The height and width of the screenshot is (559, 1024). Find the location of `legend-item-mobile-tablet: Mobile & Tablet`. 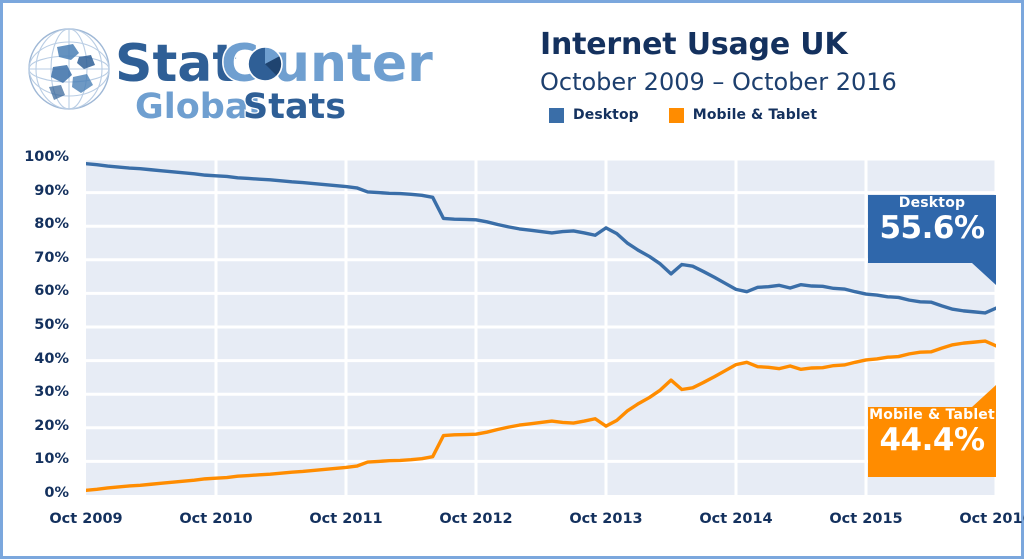

legend-item-mobile-tablet: Mobile & Tablet is located at coordinates (743, 115).